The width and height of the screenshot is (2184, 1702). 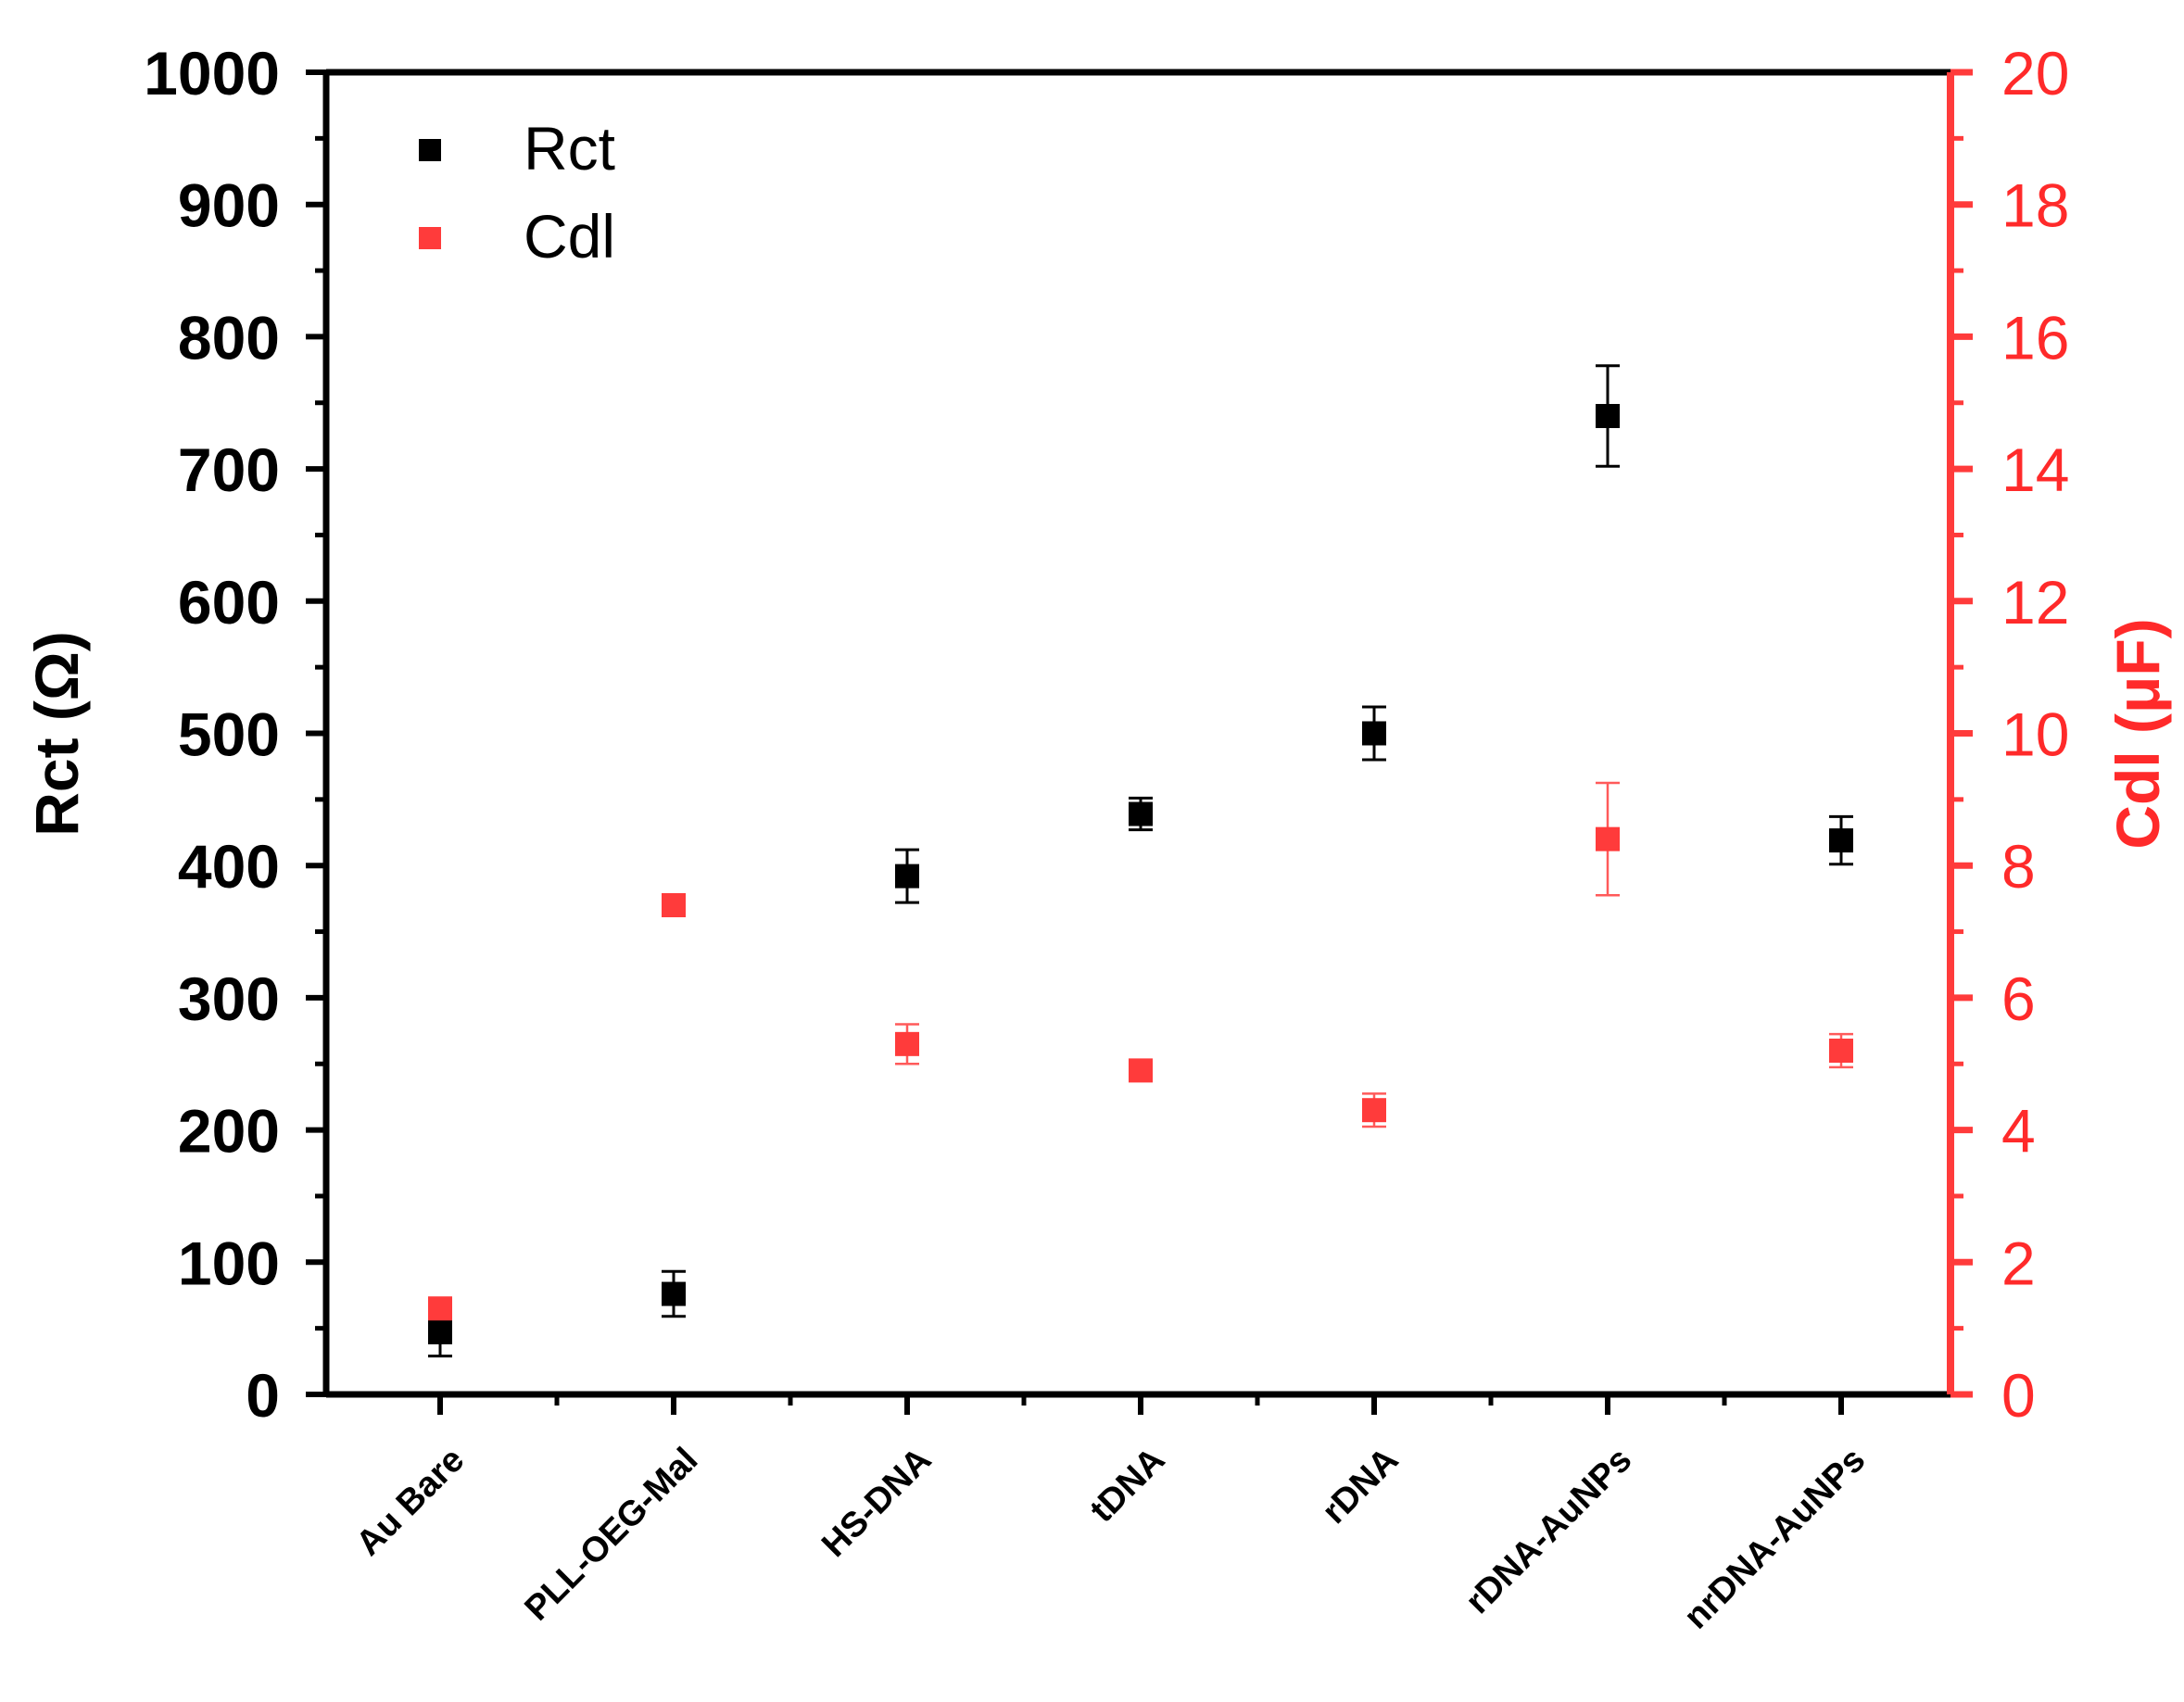 I want to click on left-tick-label: 900, so click(x=229, y=205).